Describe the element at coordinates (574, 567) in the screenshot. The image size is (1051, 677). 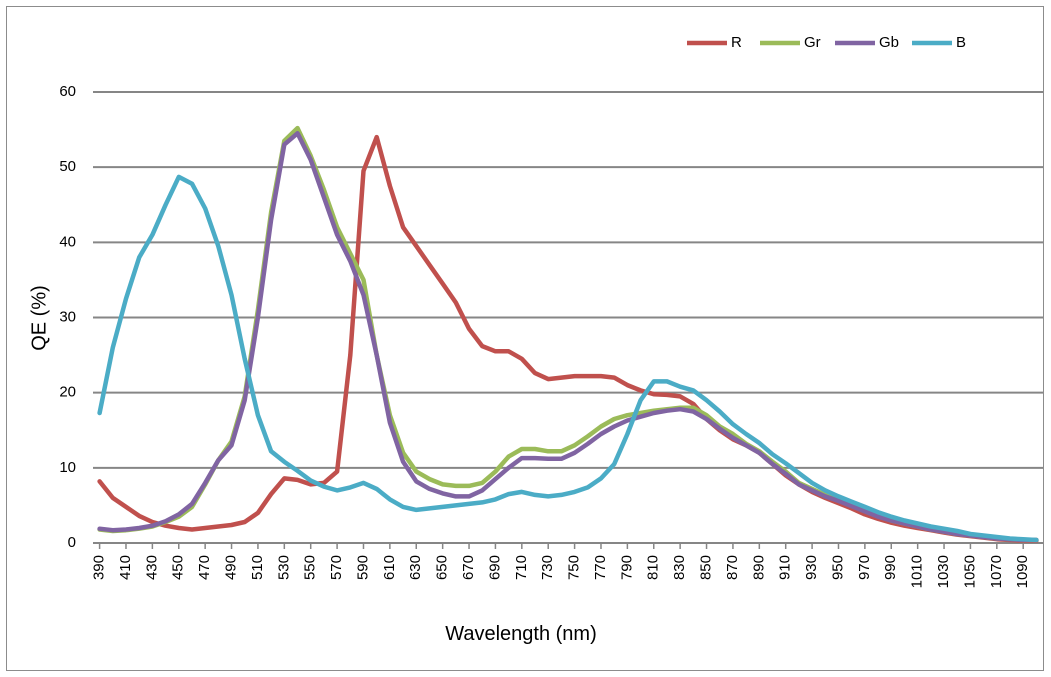
I see `x-tick-label: 750` at that location.